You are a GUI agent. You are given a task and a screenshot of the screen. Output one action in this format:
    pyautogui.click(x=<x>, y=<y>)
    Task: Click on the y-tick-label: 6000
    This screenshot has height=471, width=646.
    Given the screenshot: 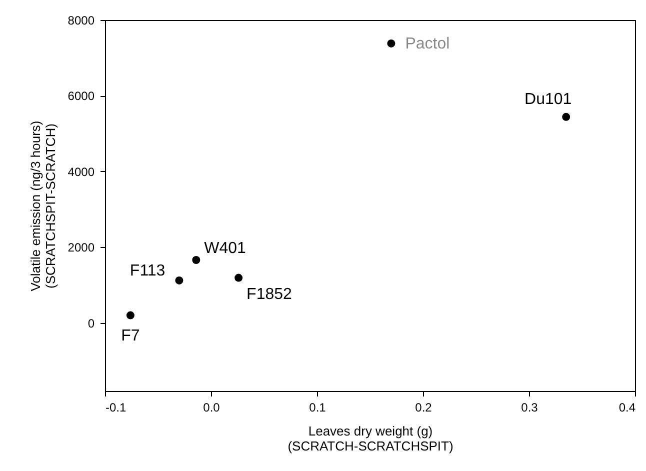 What is the action you would take?
    pyautogui.click(x=81, y=96)
    